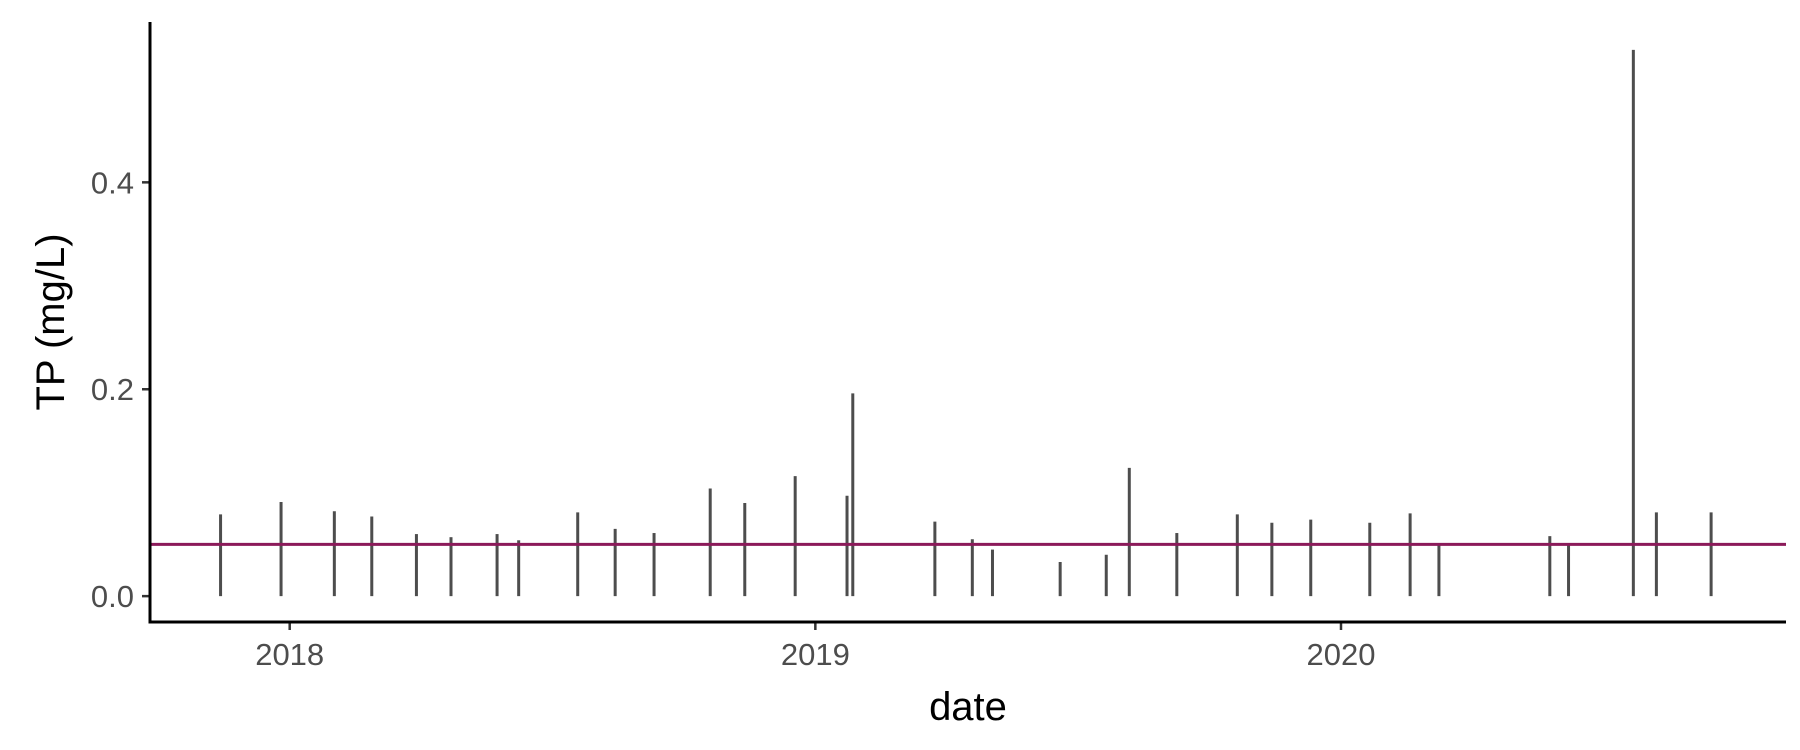  What do you see at coordinates (968, 707) in the screenshot?
I see `x-axis-title: date` at bounding box center [968, 707].